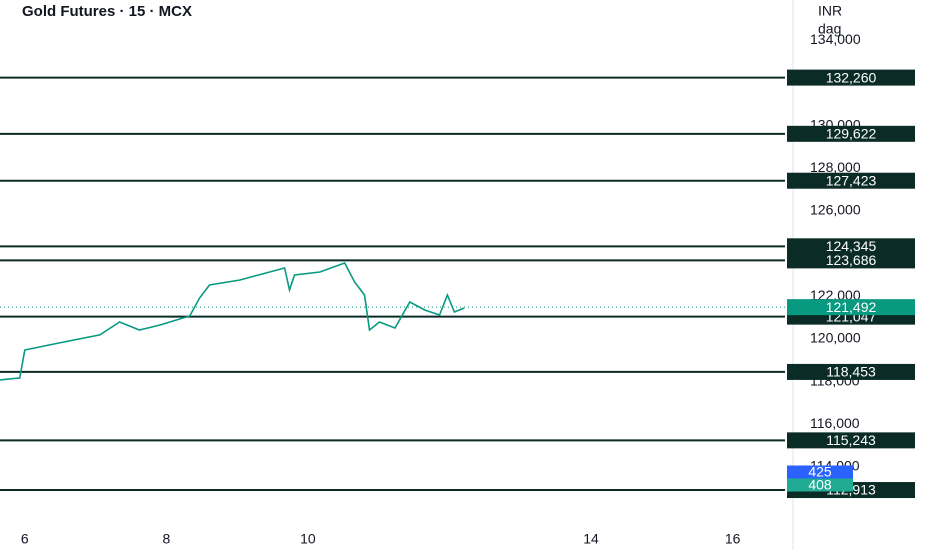 This screenshot has width=932, height=550. What do you see at coordinates (107, 11) in the screenshot?
I see `chart-title: Gold Futures · 15 · MCX` at bounding box center [107, 11].